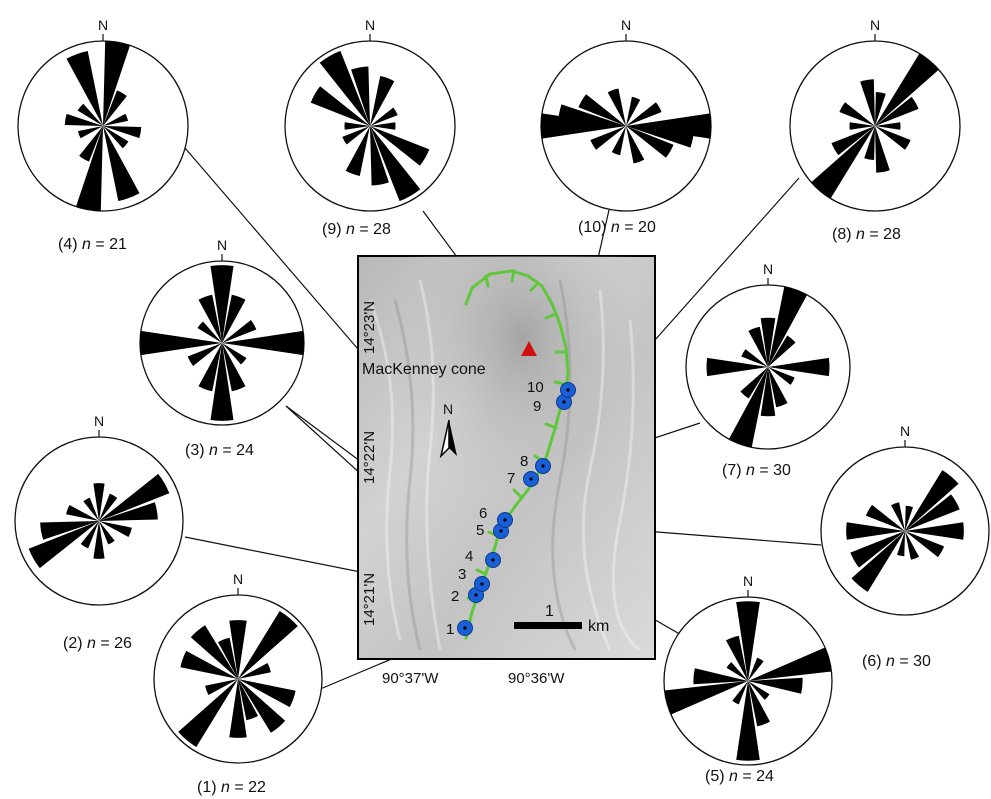  Describe the element at coordinates (594, 227) in the screenshot. I see `rose-caption-site: (10)` at that location.